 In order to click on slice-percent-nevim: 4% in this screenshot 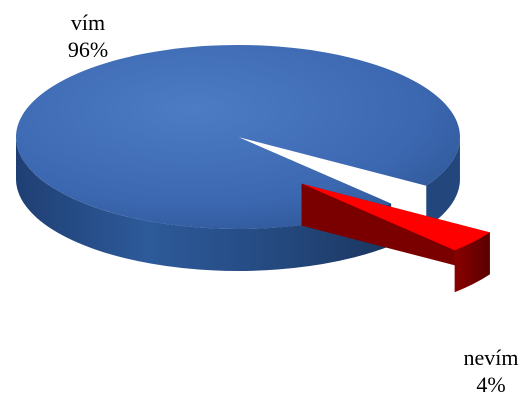, I will do `click(490, 384)`.